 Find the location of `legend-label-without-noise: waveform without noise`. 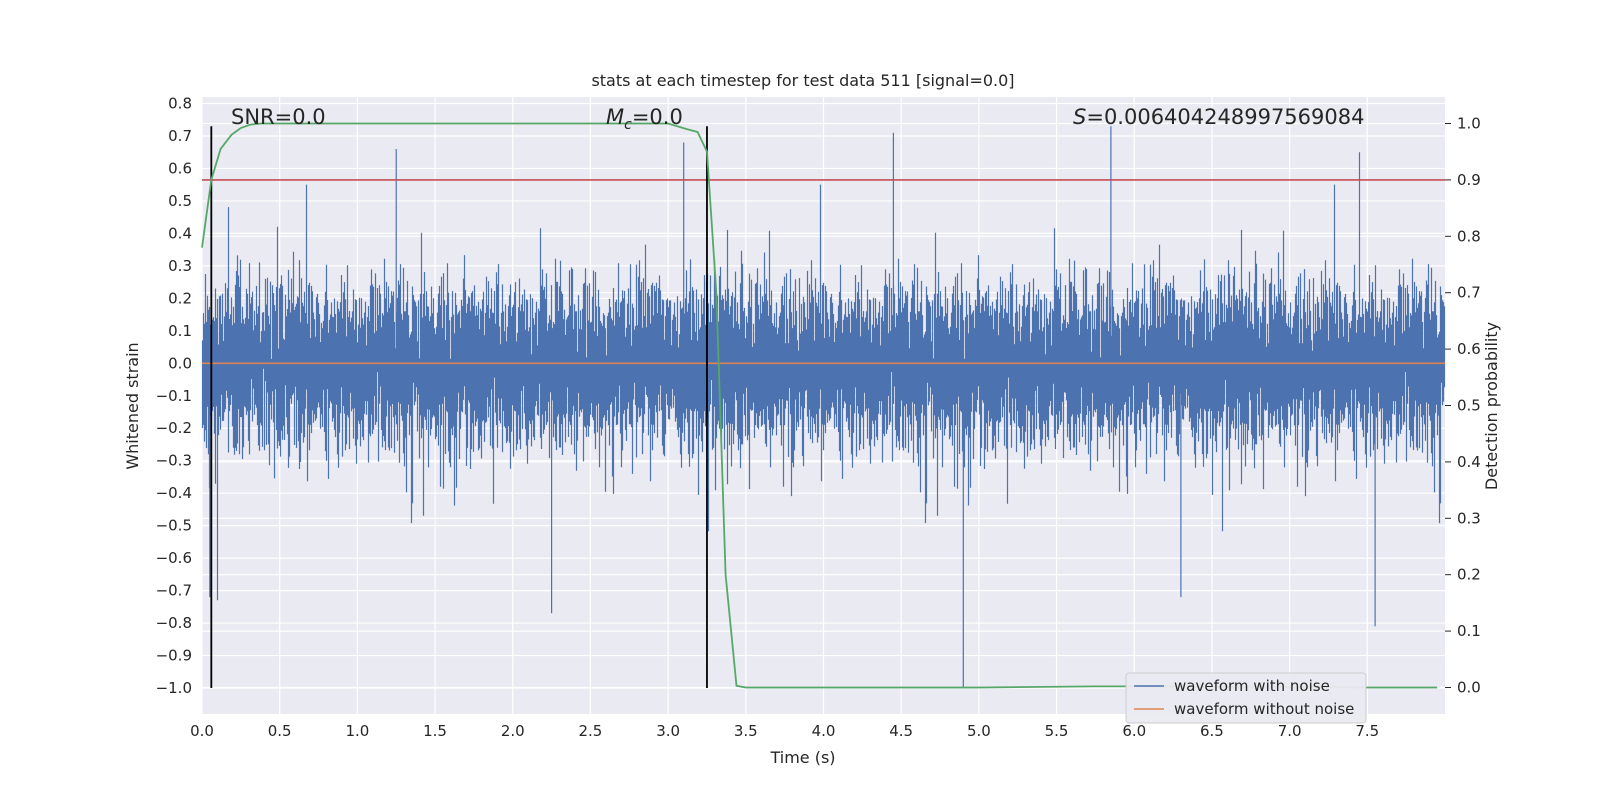

legend-label-without-noise: waveform without noise is located at coordinates (1264, 709).